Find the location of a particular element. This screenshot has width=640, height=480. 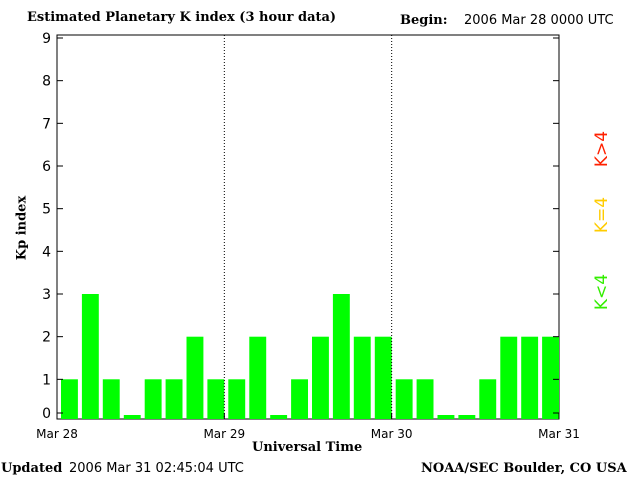

begin-value: 2006 Mar 28 0000 UTC is located at coordinates (539, 20).